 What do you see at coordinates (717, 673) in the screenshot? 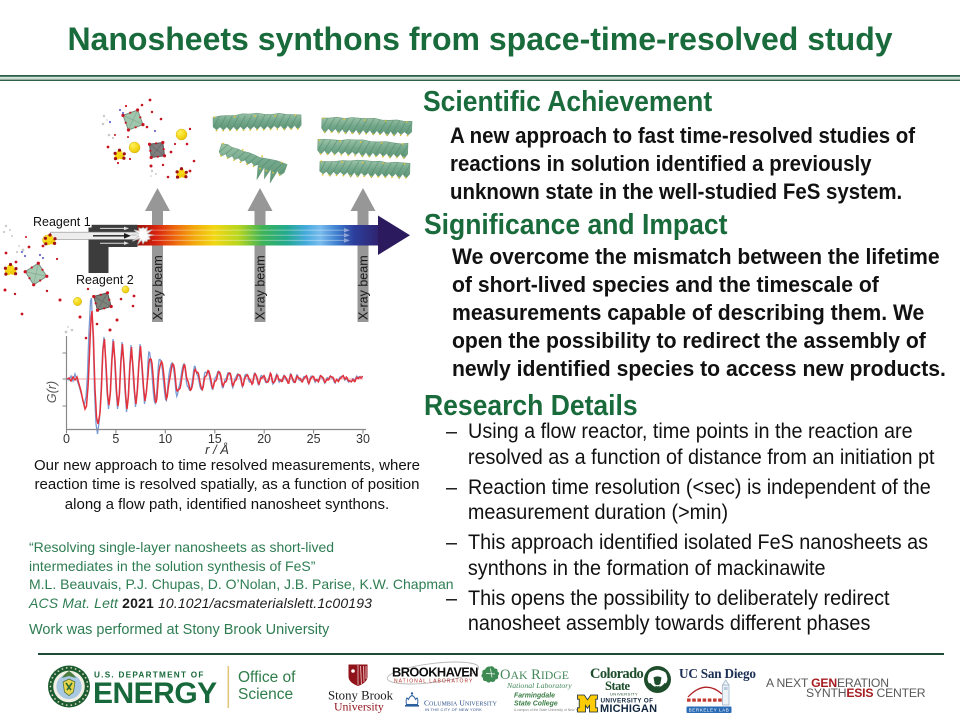
I see `svg-text: UC San Diego` at bounding box center [717, 673].